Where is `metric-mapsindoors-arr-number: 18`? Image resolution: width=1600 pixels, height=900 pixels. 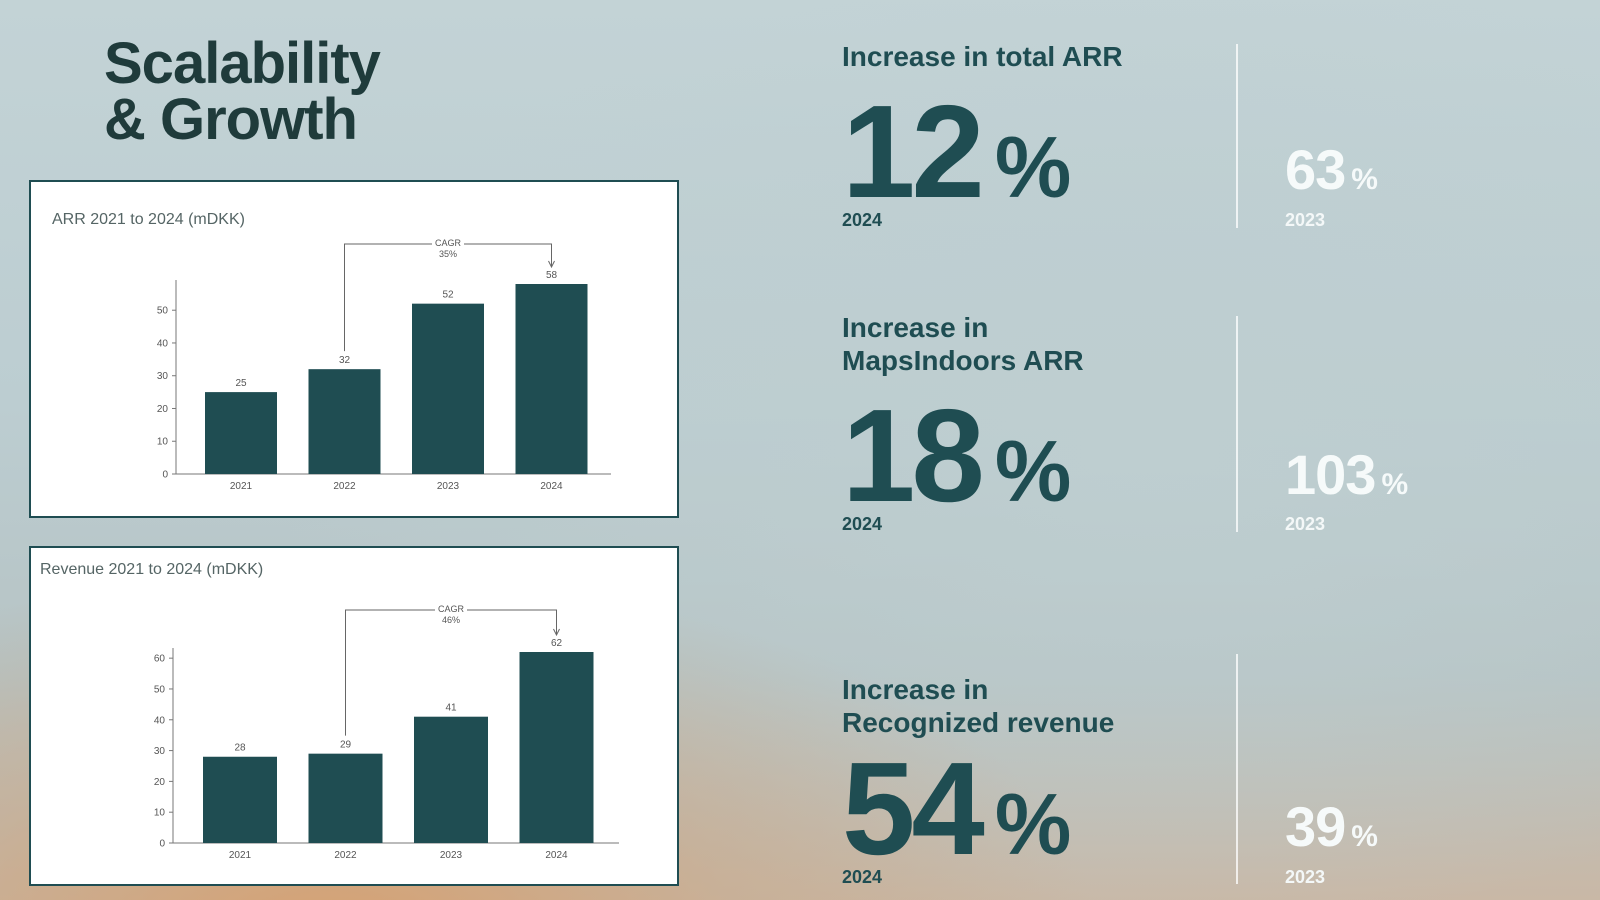
metric-mapsindoors-arr-number: 18 is located at coordinates (913, 455).